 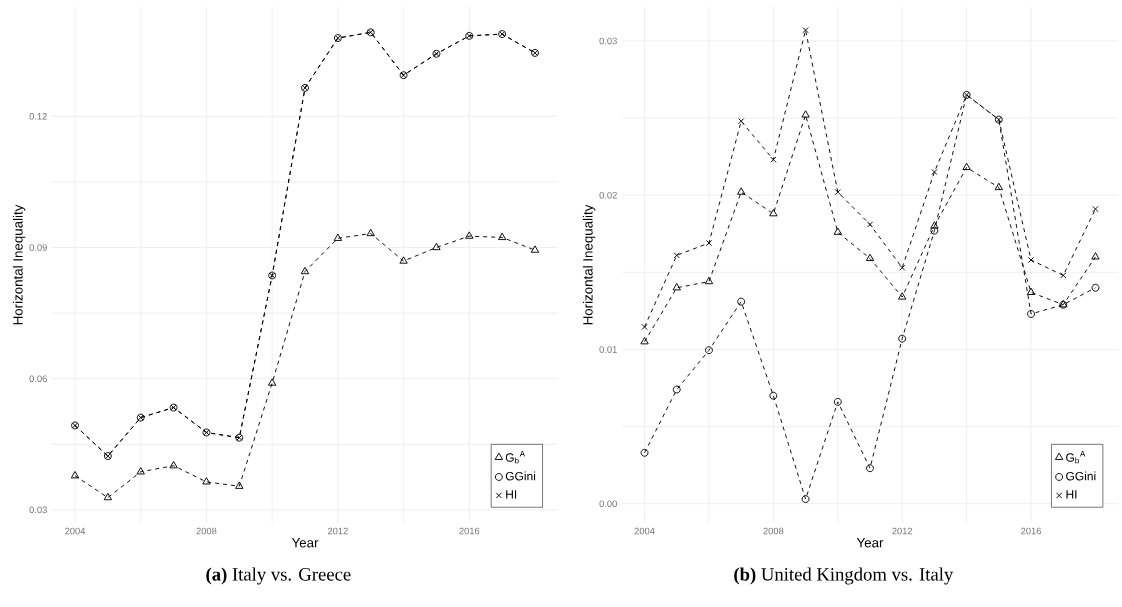 What do you see at coordinates (608, 195) in the screenshot?
I see `y-tick-label: 0.02` at bounding box center [608, 195].